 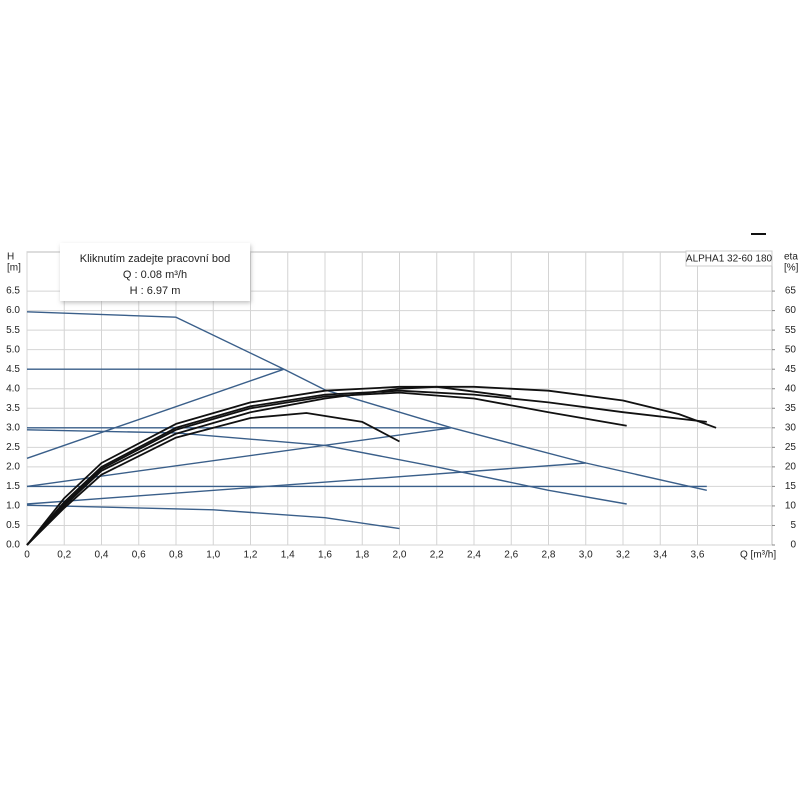 What do you see at coordinates (13, 447) in the screenshot?
I see `y-tick-label: 2.5` at bounding box center [13, 447].